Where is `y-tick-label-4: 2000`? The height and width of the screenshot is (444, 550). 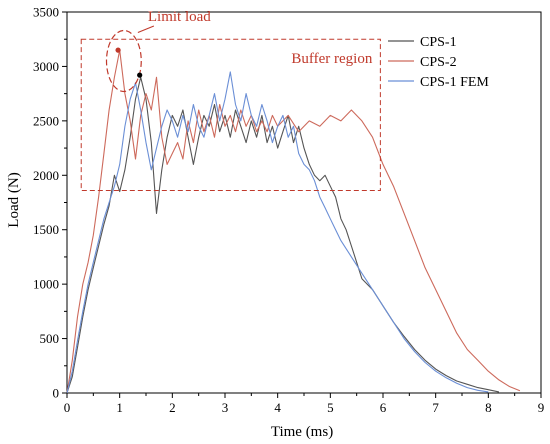 y-tick-label-4: 2000 is located at coordinates (46, 175).